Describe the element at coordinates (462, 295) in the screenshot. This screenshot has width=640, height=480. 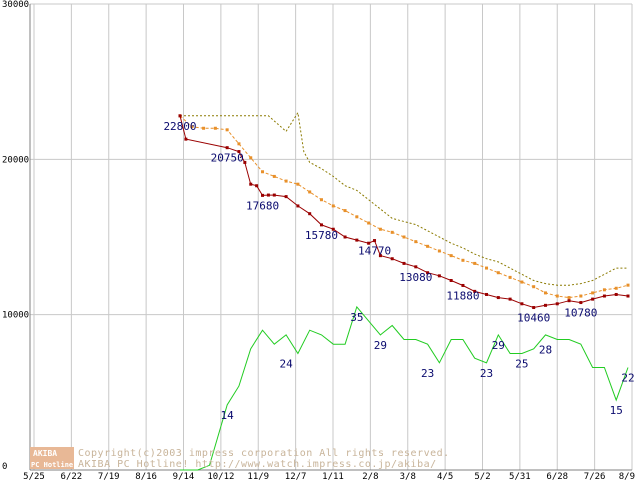
I see `price-label: 11880` at that location.